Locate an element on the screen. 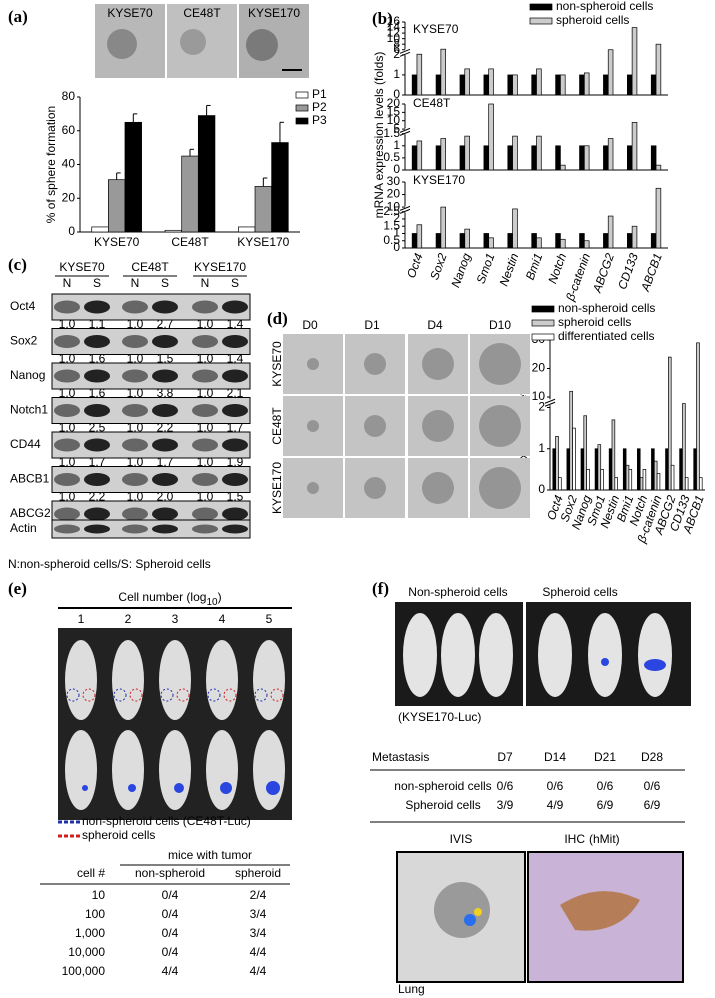 This screenshot has height=998, width=715. y-axis-label: % of sphere formation is located at coordinates (51, 164).